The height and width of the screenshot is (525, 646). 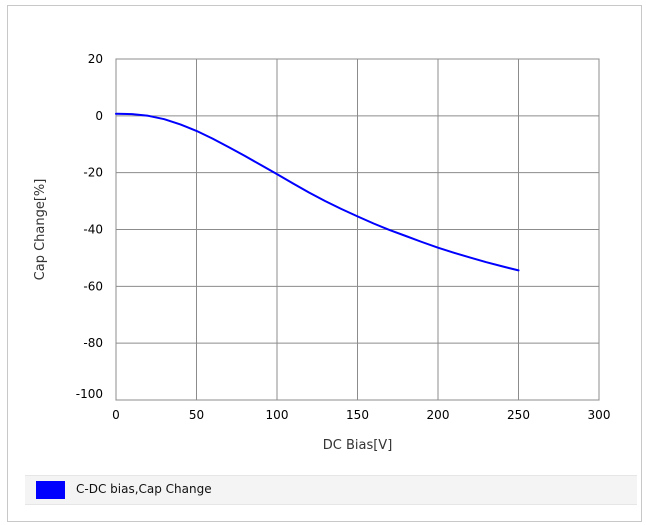 I want to click on x-tick-label: 300, so click(x=599, y=415).